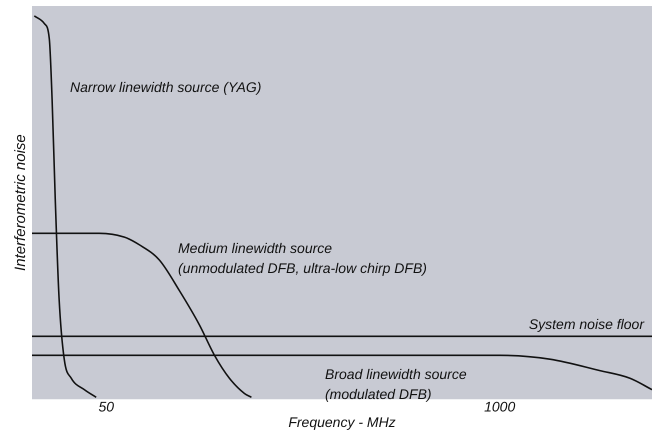 This screenshot has height=430, width=652. Describe the element at coordinates (342, 422) in the screenshot. I see `x-axis-title: Frequency - MHz` at that location.